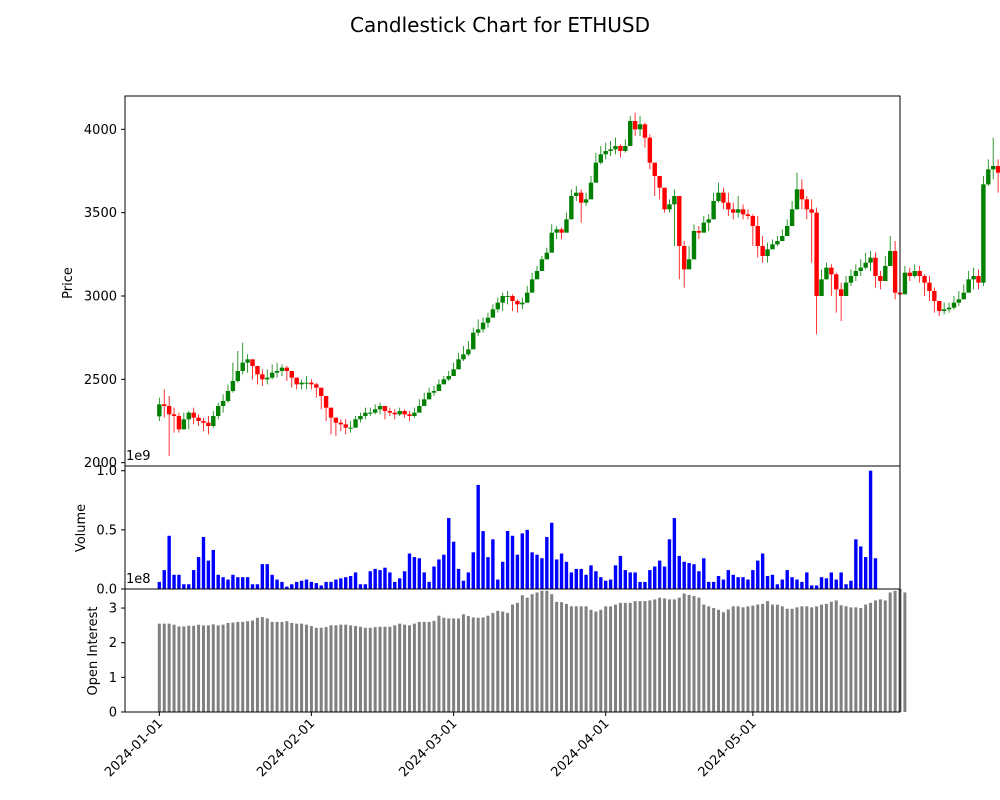  Describe the element at coordinates (113, 643) in the screenshot. I see `y-tick-label: 2` at that location.